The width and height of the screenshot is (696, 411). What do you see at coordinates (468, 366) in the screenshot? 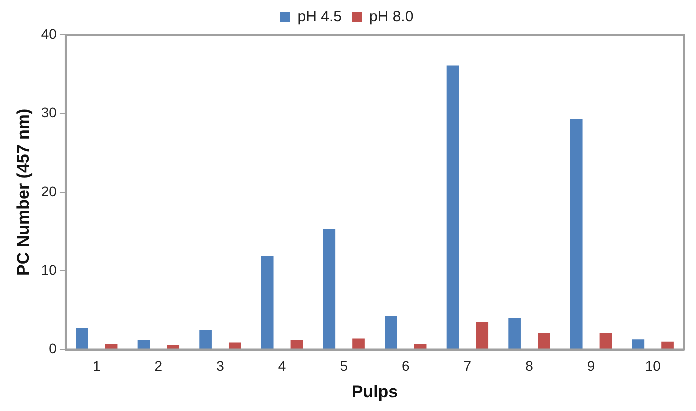
I see `x-tick-label: 7` at bounding box center [468, 366].